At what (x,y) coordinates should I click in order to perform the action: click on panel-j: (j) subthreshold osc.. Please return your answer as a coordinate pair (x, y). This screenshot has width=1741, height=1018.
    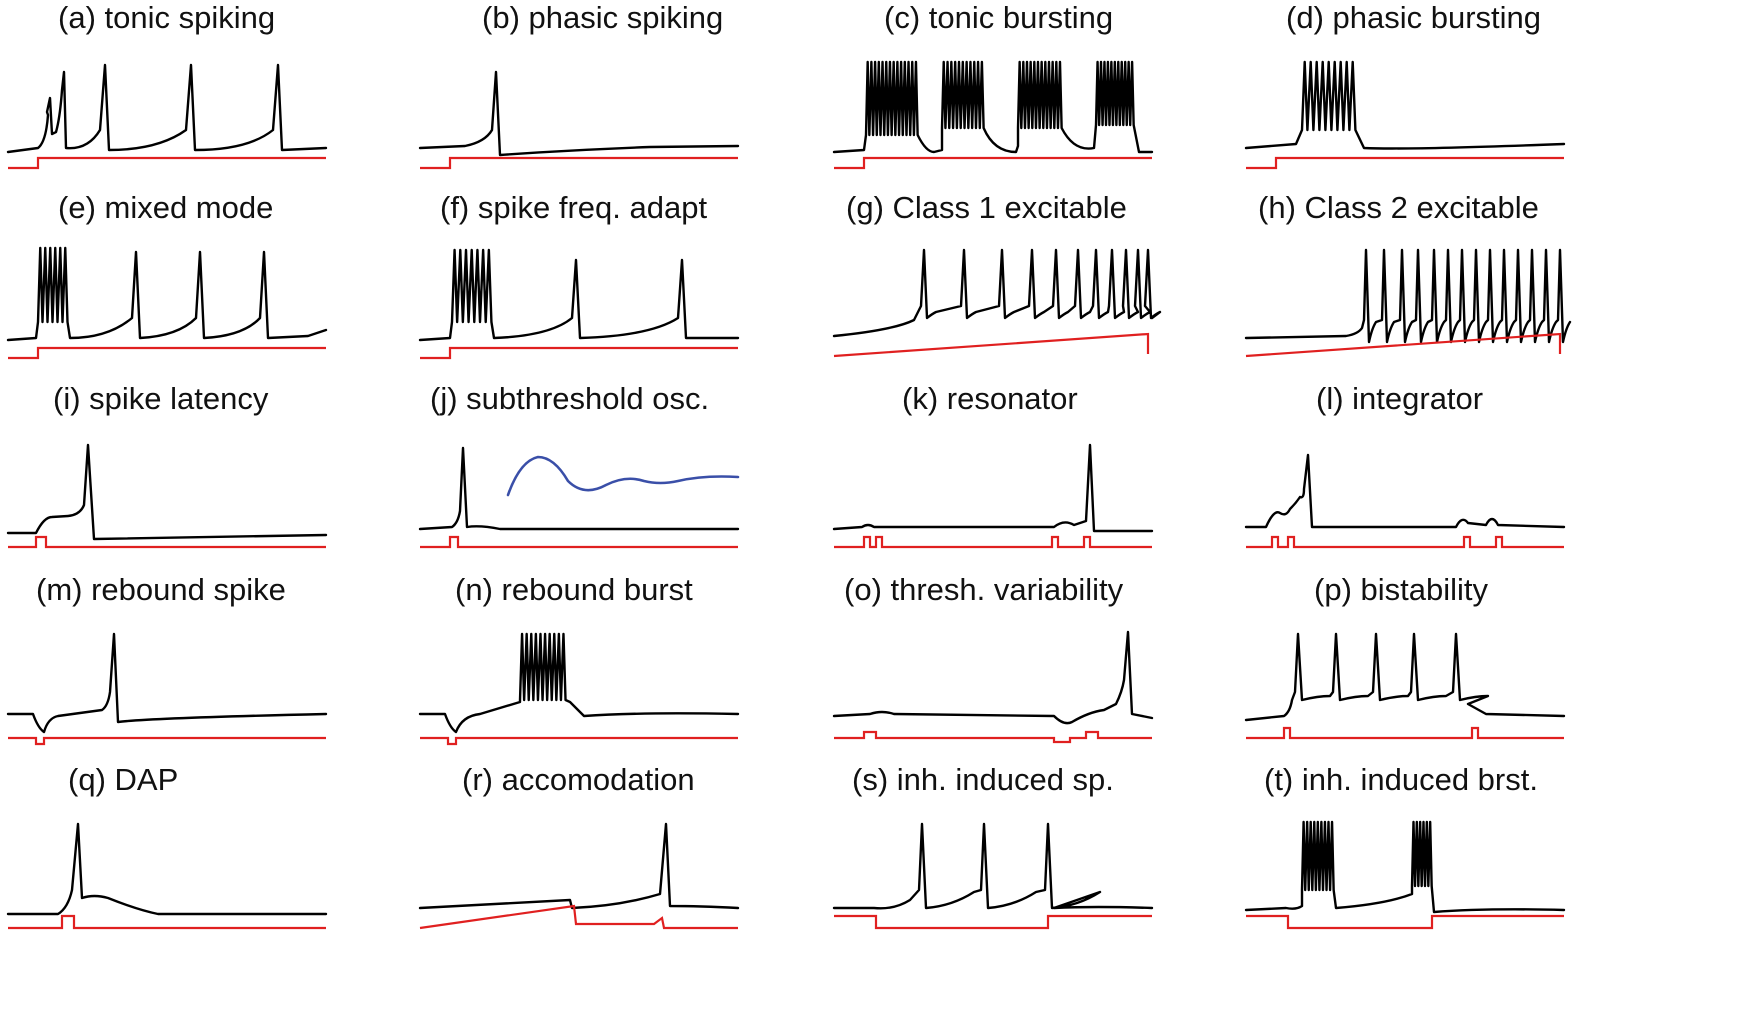
    Looking at the image, I should click on (636, 482).